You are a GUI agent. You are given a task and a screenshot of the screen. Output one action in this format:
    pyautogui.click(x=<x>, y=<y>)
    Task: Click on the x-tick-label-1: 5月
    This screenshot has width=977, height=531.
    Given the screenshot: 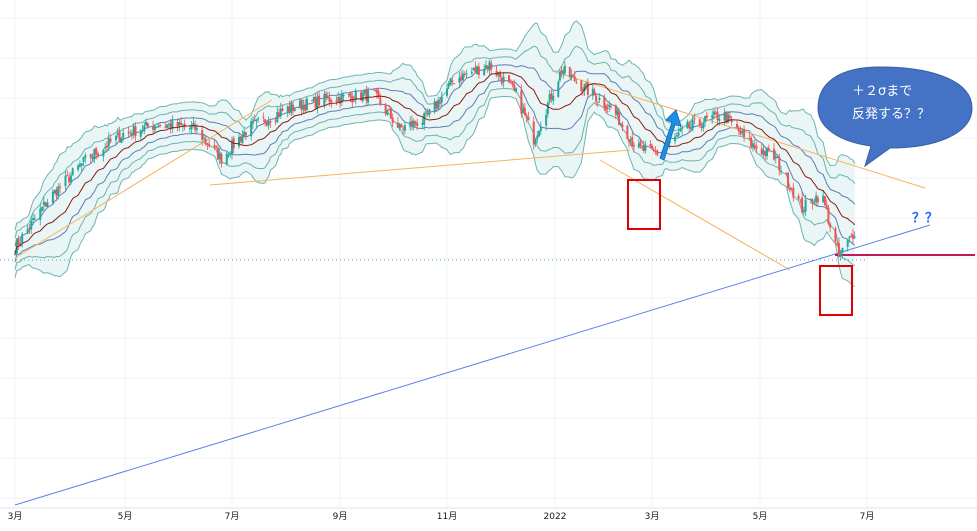 What is the action you would take?
    pyautogui.click(x=125, y=516)
    